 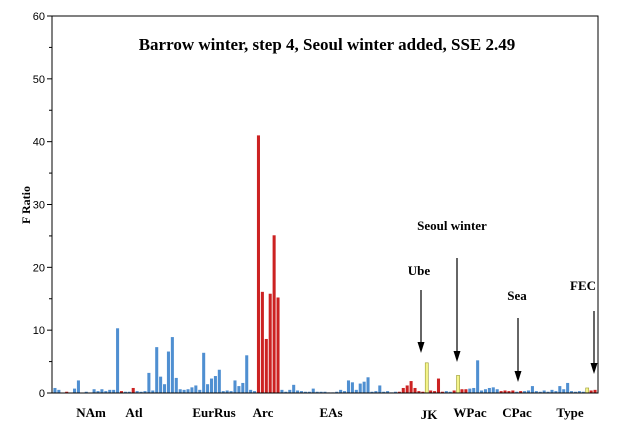 I want to click on annotation-arrows, so click(x=507, y=320).